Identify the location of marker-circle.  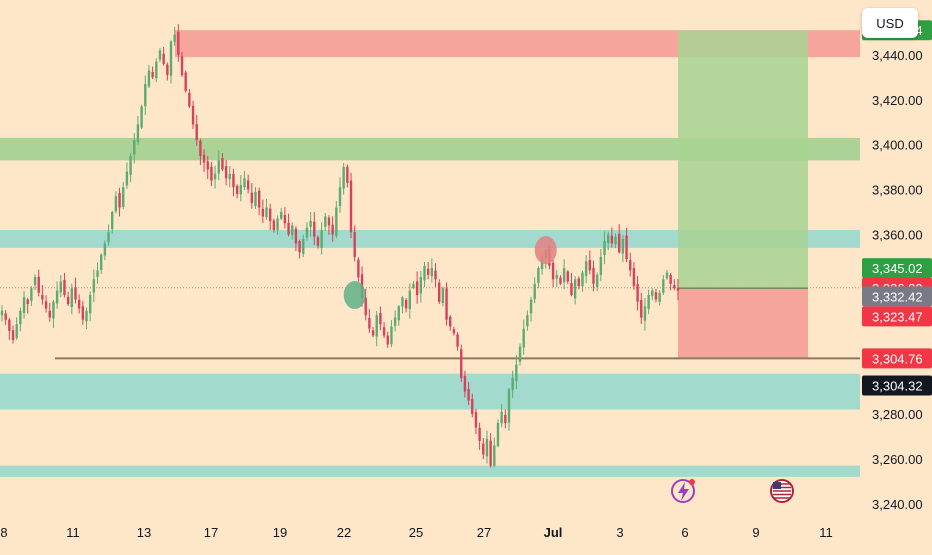
(354, 295).